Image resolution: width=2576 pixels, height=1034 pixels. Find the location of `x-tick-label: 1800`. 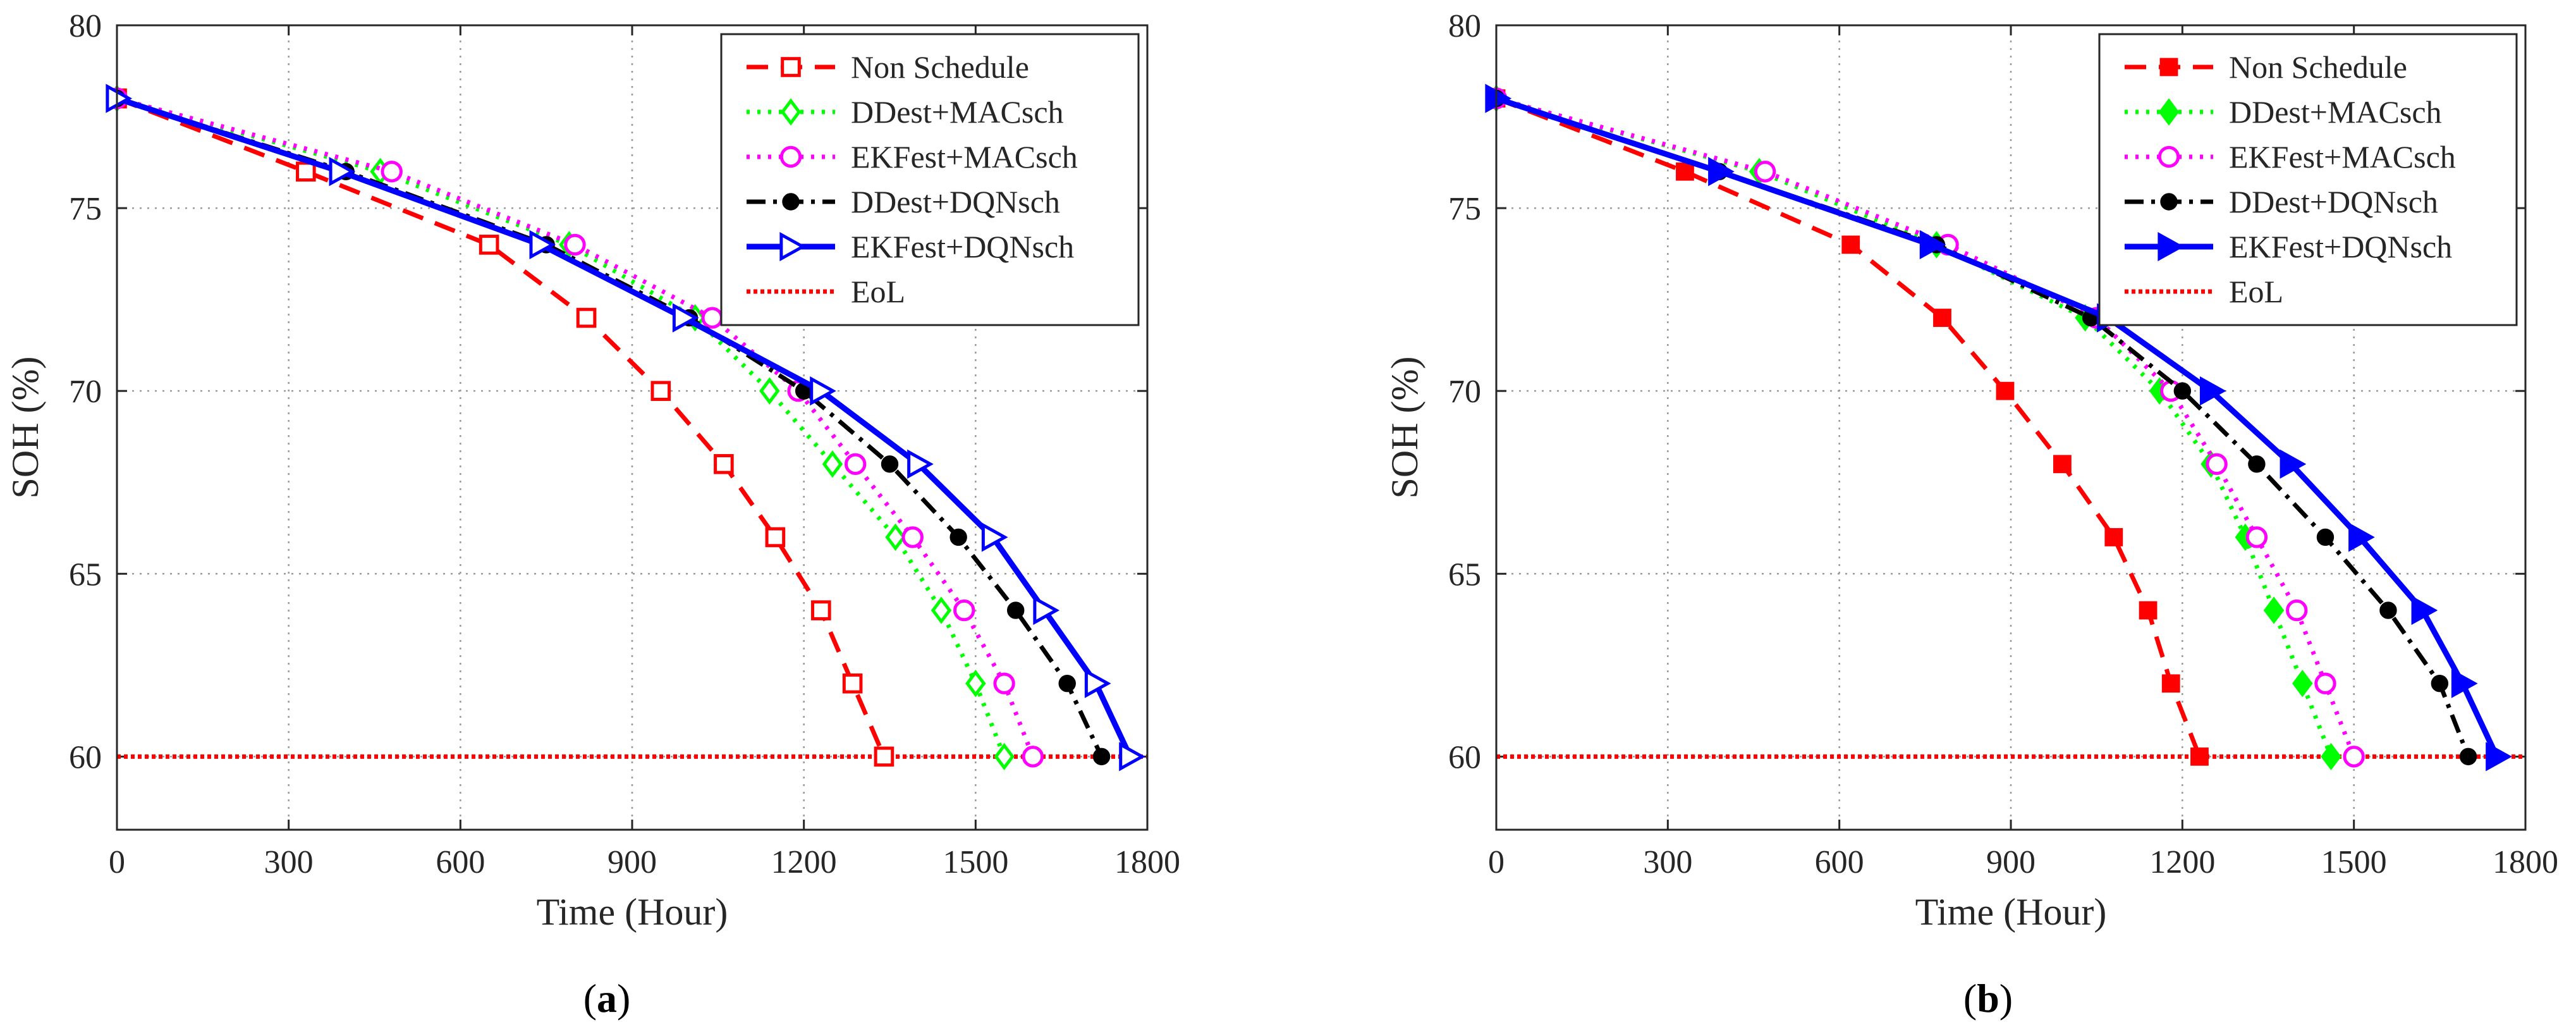

x-tick-label: 1800 is located at coordinates (2525, 862).